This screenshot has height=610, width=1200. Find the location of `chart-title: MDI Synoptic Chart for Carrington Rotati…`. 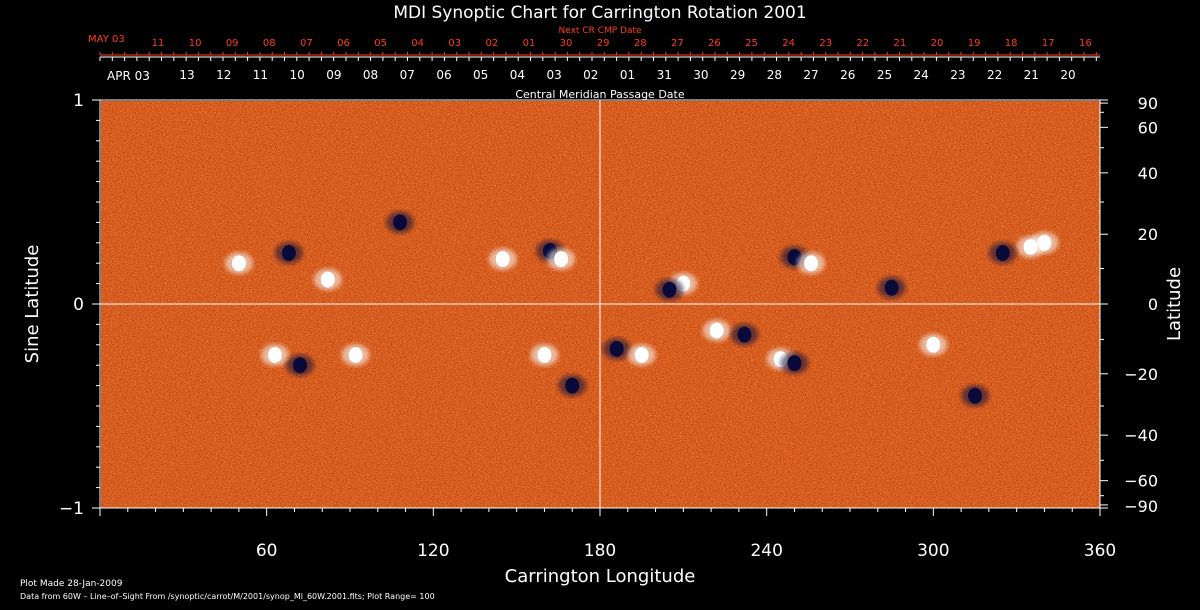

chart-title: MDI Synoptic Chart for Carrington Rotati… is located at coordinates (599, 13).